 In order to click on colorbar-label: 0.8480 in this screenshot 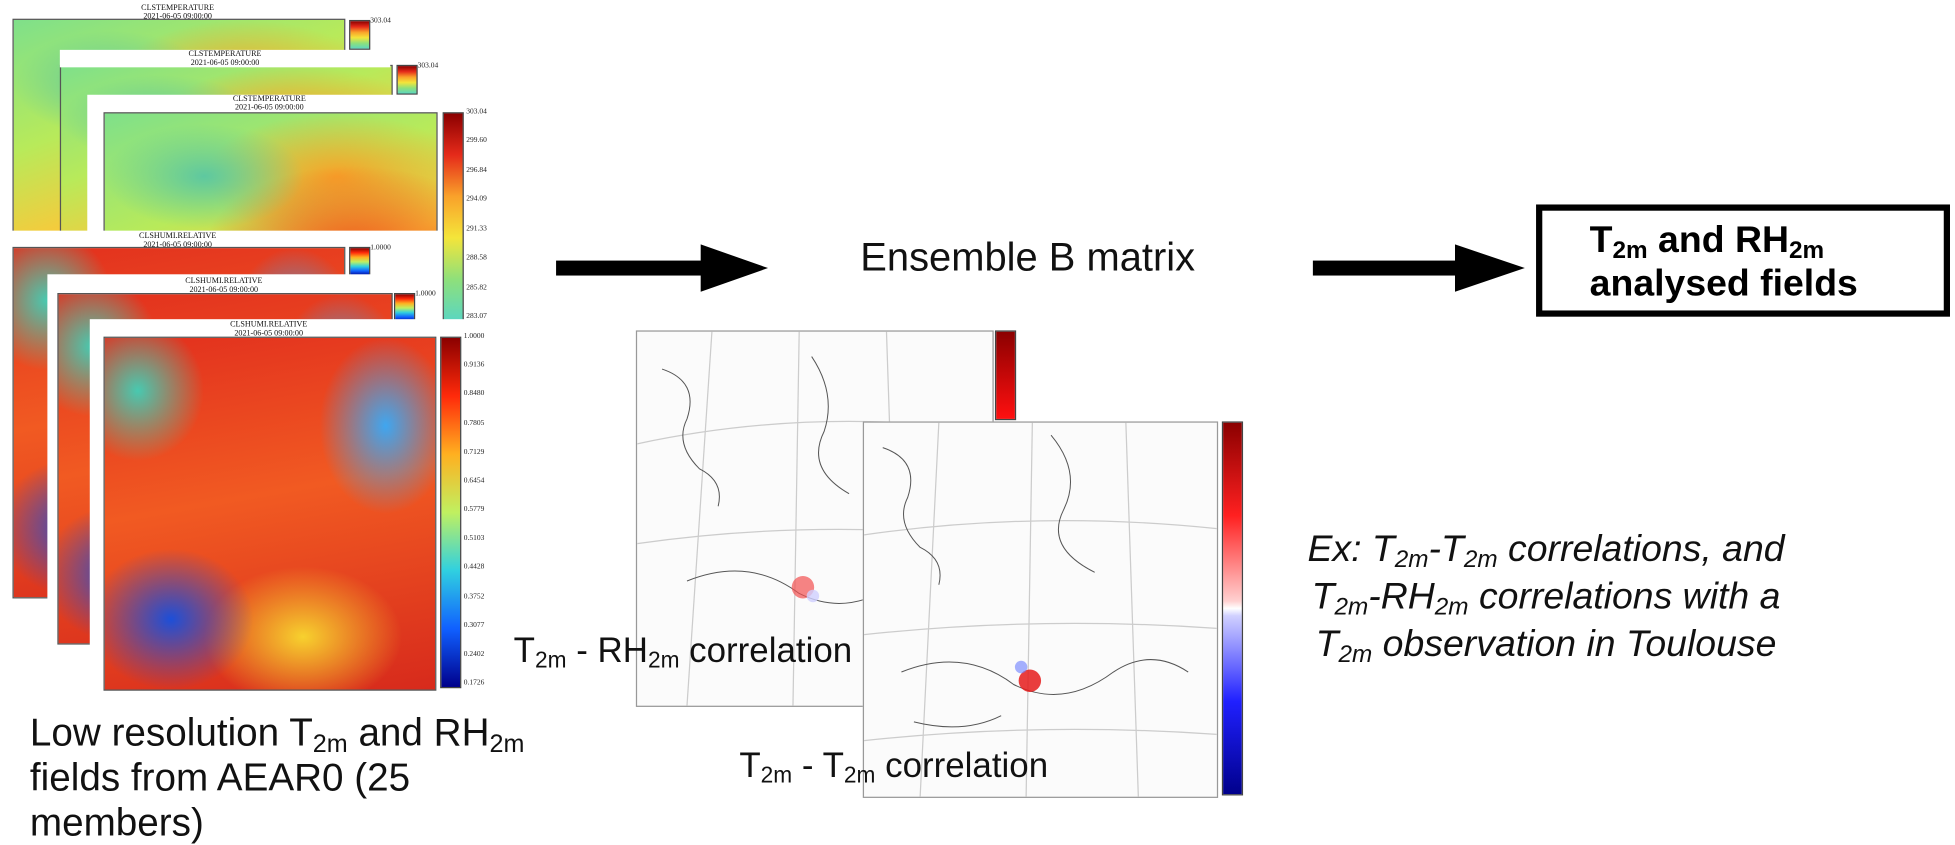, I will do `click(474, 394)`.